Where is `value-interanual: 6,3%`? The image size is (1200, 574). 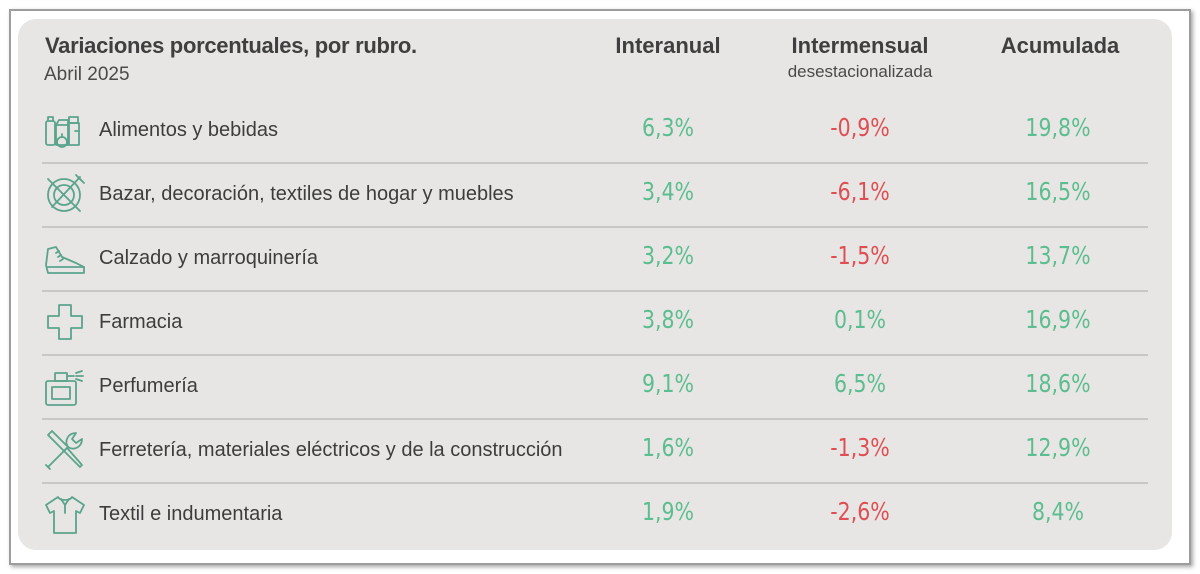
value-interanual: 6,3% is located at coordinates (668, 127).